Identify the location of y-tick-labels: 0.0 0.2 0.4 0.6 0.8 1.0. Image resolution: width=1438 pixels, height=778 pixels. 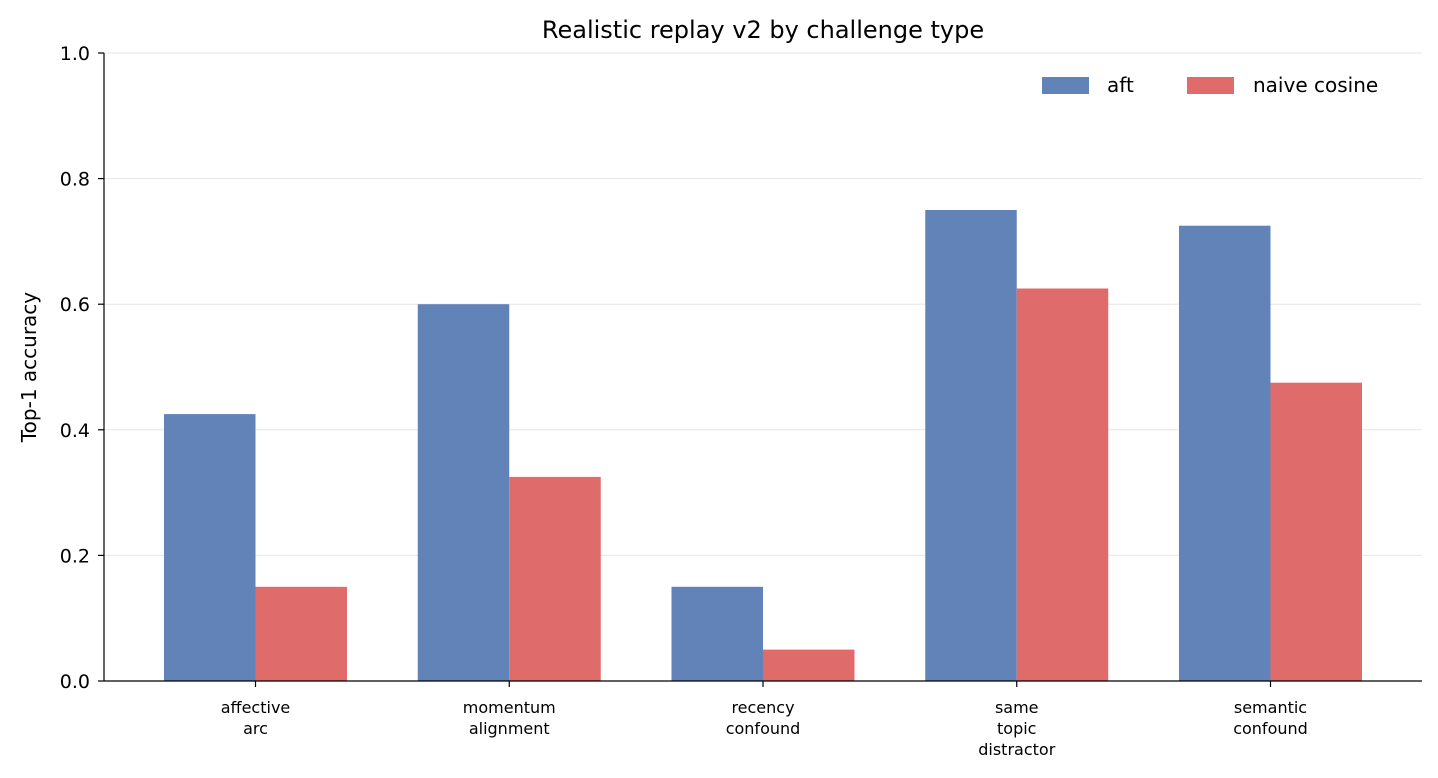
(75, 368).